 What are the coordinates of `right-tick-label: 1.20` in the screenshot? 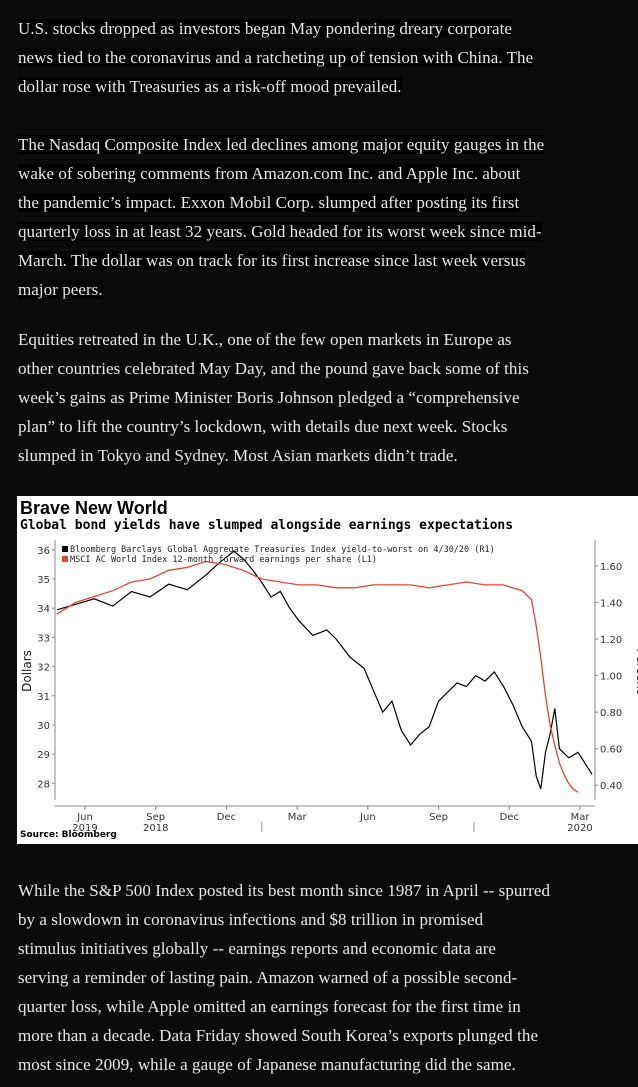 It's located at (611, 640).